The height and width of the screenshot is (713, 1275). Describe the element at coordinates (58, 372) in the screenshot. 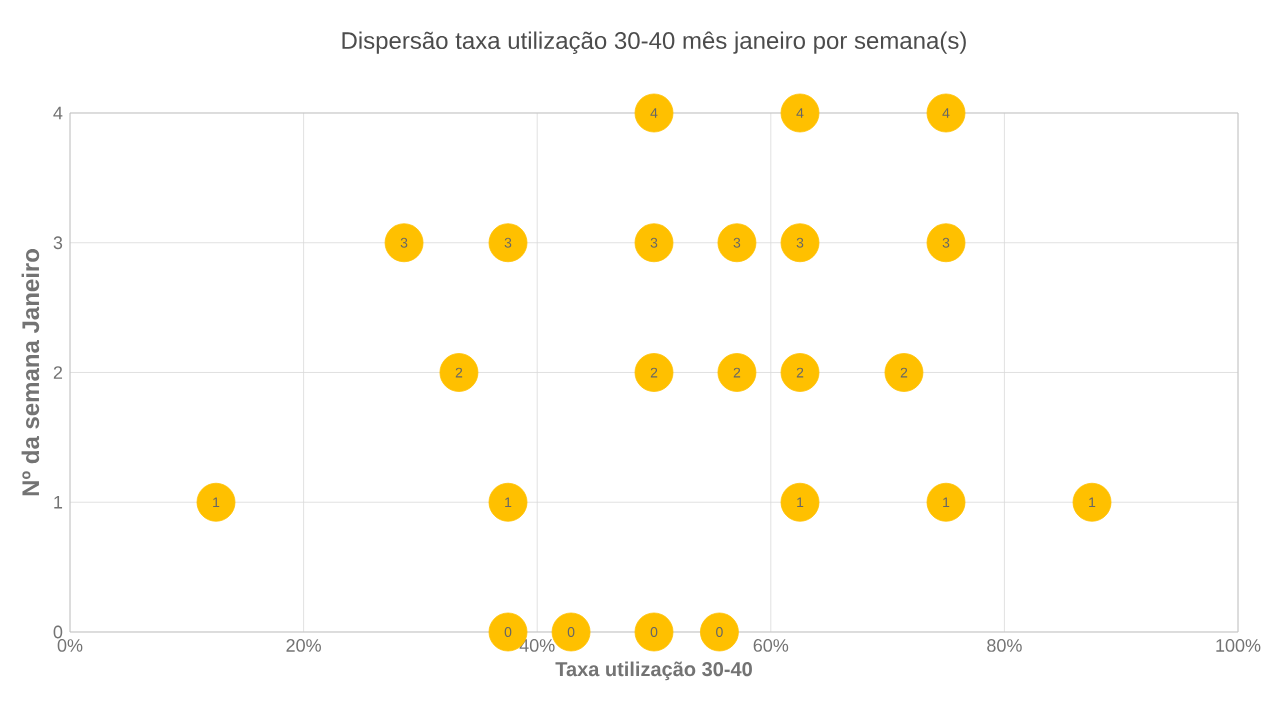

I see `y-tick-label: 2` at that location.